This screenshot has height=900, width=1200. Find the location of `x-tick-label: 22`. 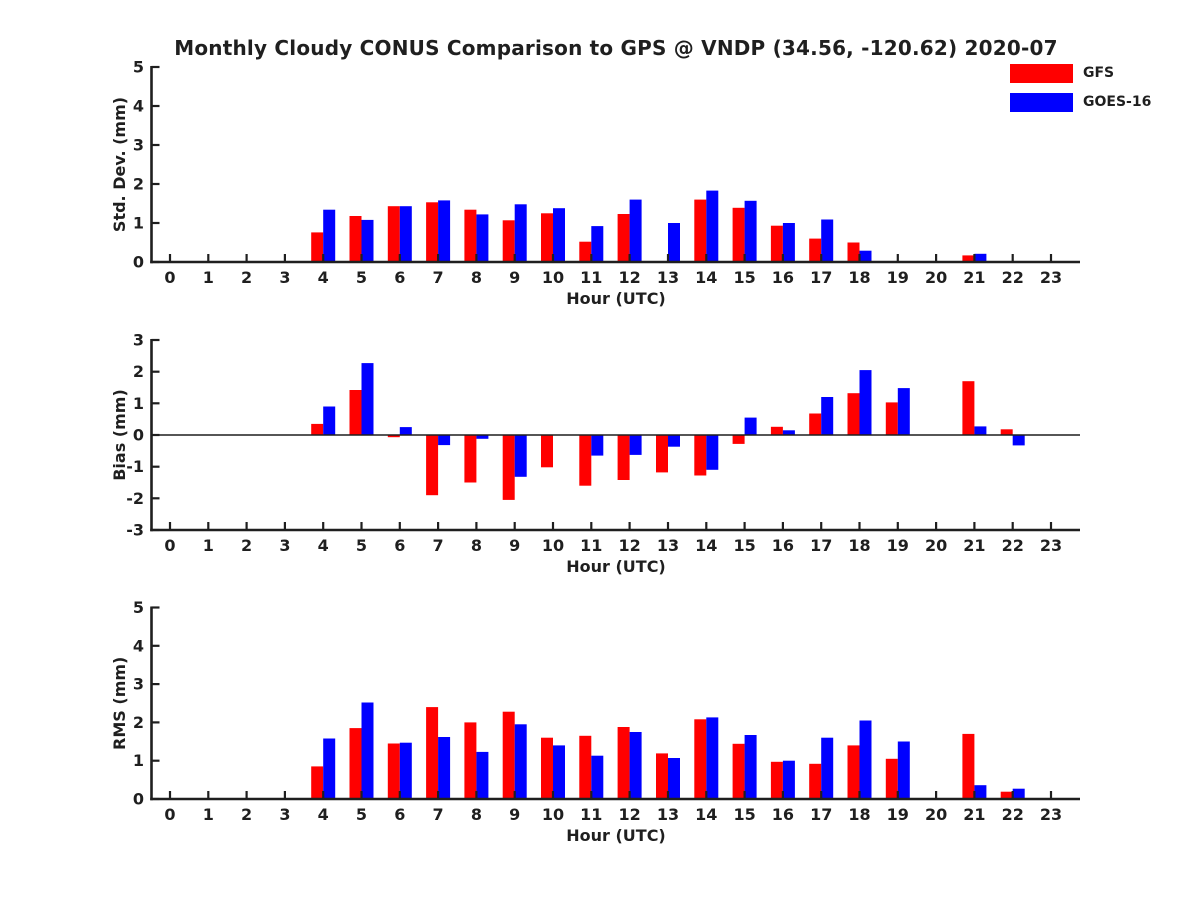

x-tick-label: 22 is located at coordinates (1013, 814).